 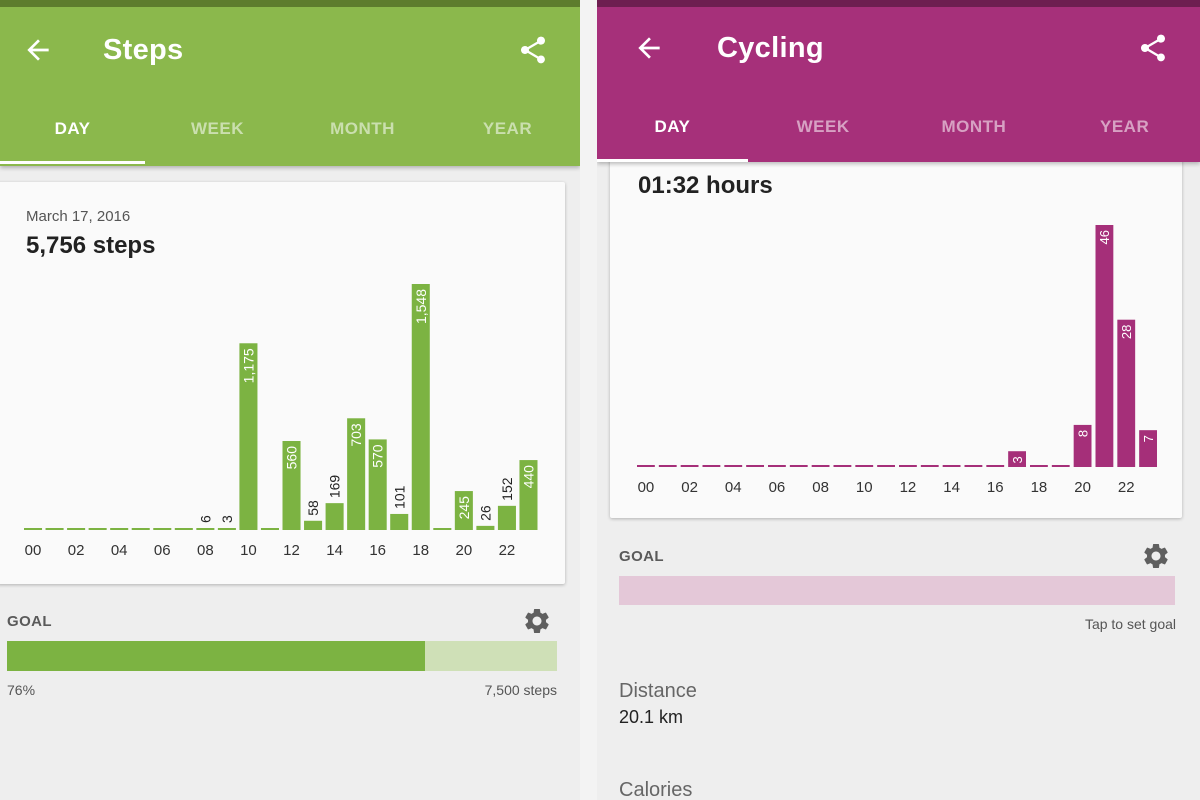 I want to click on goal-percent: 76%, so click(x=21, y=690).